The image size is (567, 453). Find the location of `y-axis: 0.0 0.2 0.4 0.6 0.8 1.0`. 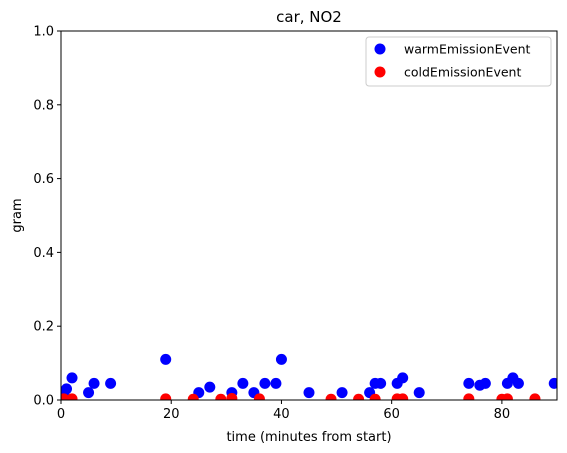

y-axis: 0.0 0.2 0.4 0.6 0.8 1.0 is located at coordinates (47, 217).